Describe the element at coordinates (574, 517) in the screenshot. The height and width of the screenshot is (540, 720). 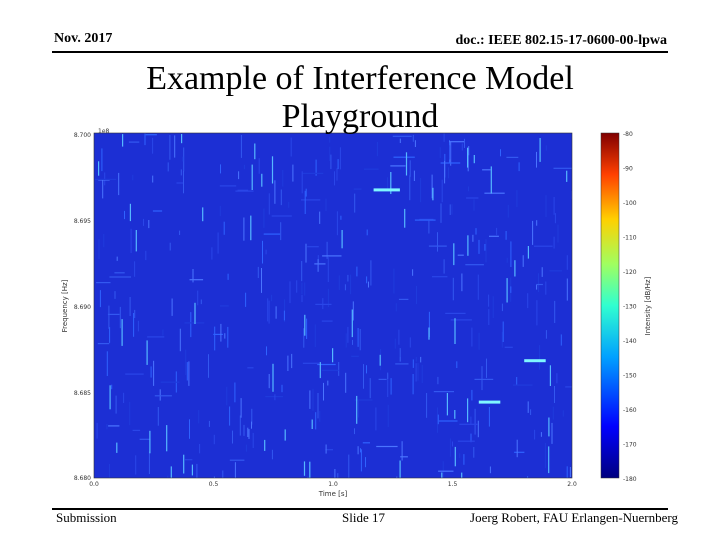
I see `footer-author: Joerg Robert, FAU Erlangen-Nuernberg` at that location.